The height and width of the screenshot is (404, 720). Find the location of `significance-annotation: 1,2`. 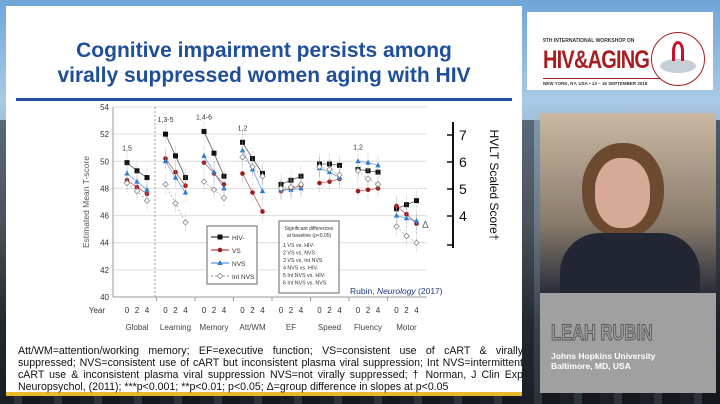

significance-annotation: 1,2 is located at coordinates (243, 128).